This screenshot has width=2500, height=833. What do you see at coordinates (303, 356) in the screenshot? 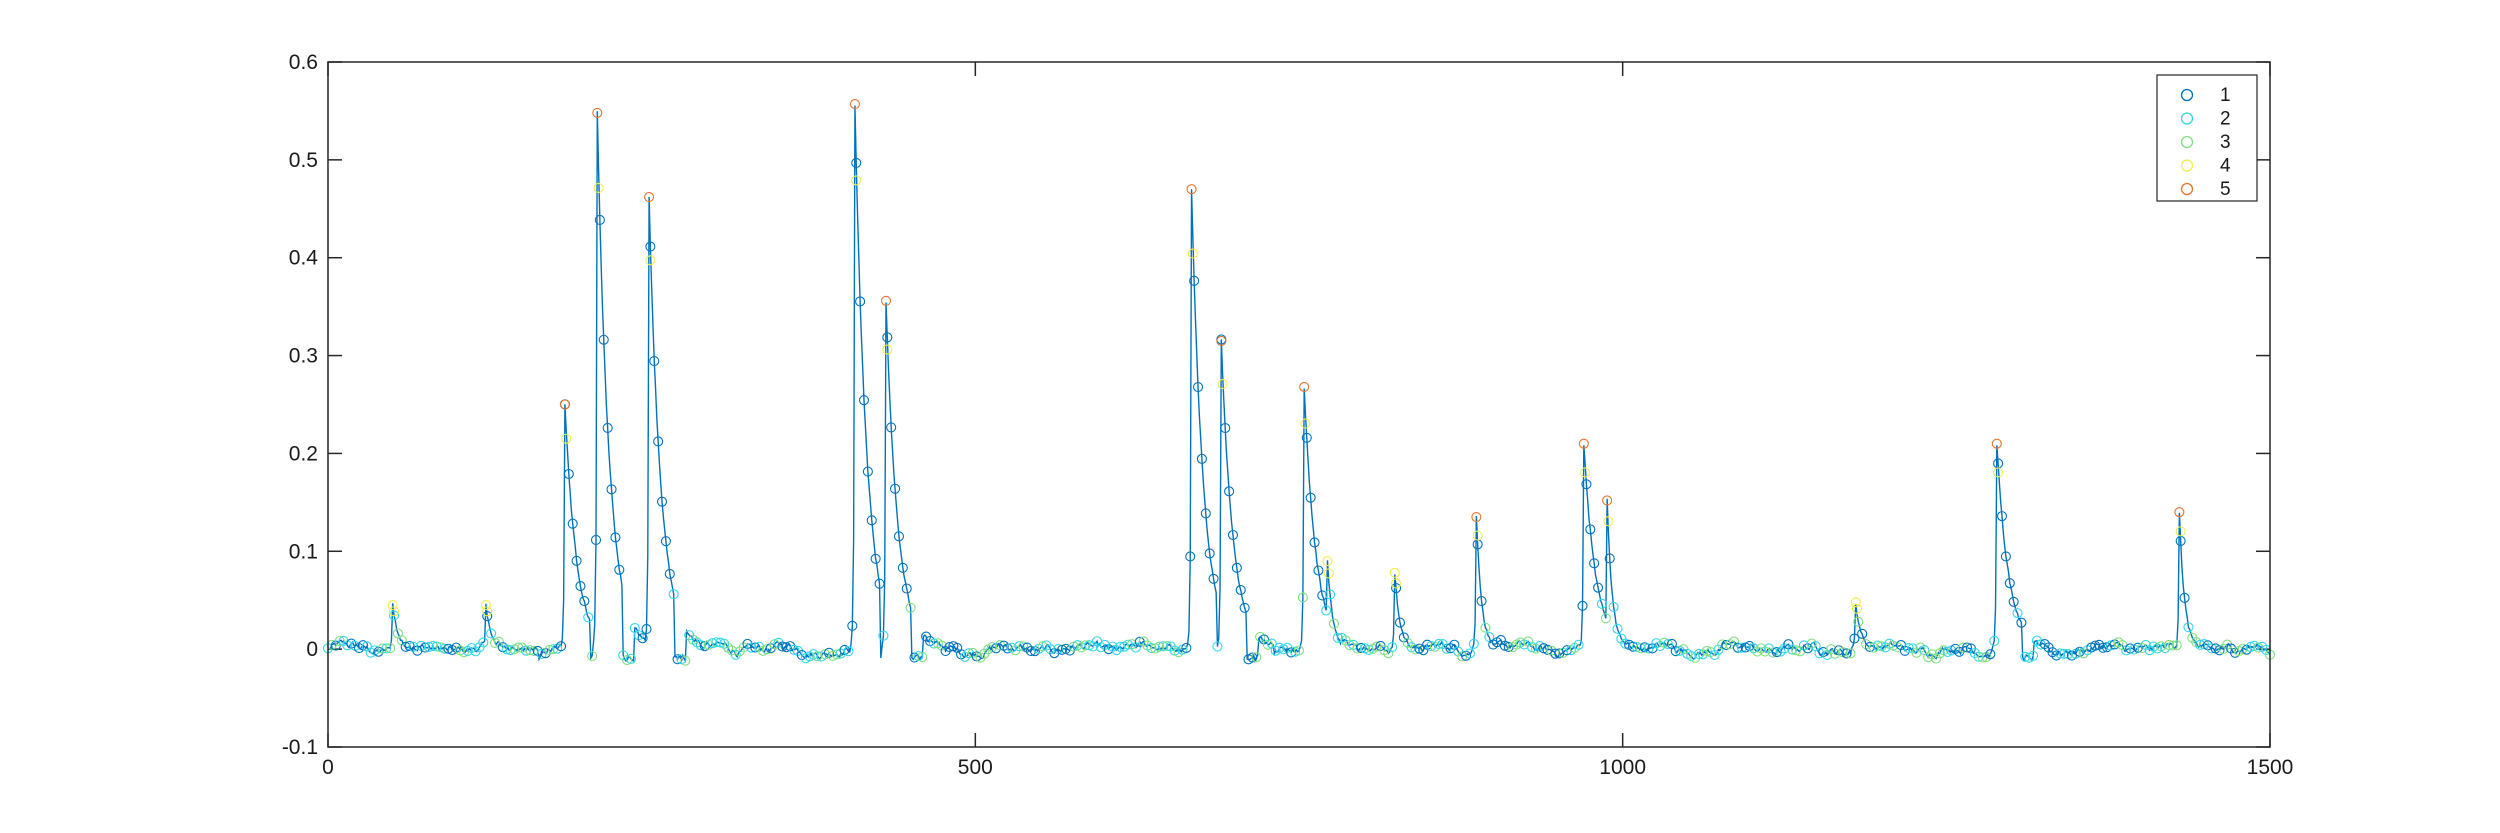
I see `y-tick-label: 0.3` at bounding box center [303, 356].